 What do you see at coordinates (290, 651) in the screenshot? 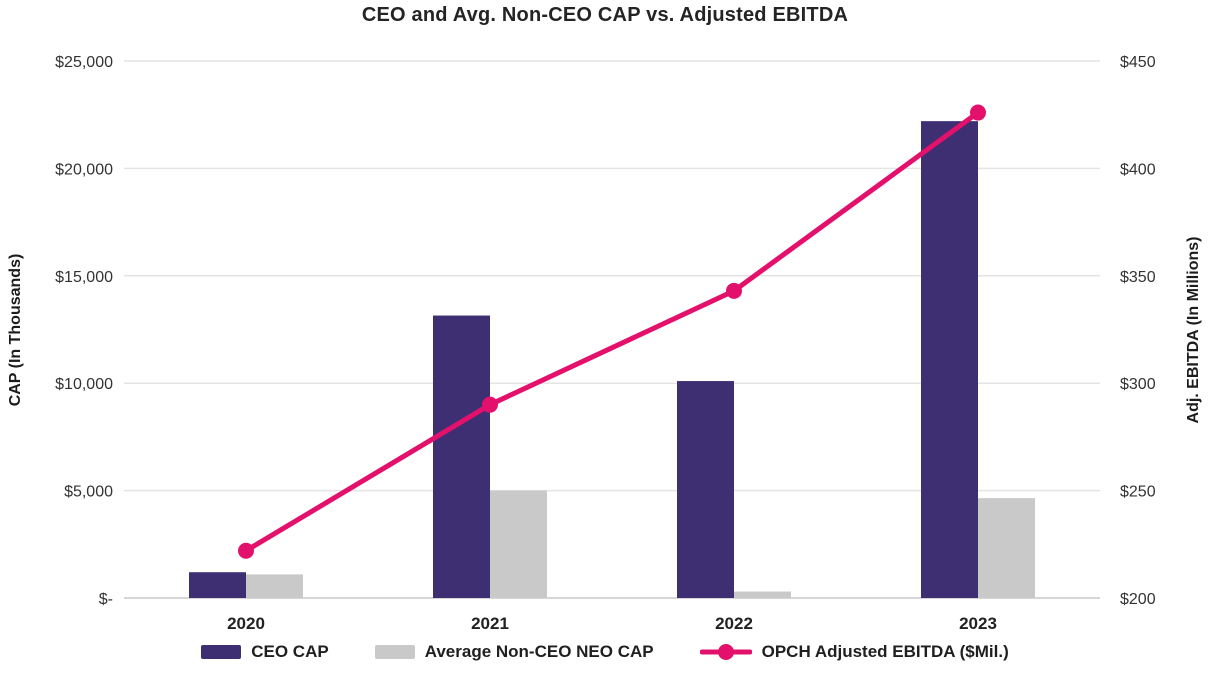
I see `legend-label-ceo-cap: CEO CAP` at bounding box center [290, 651].